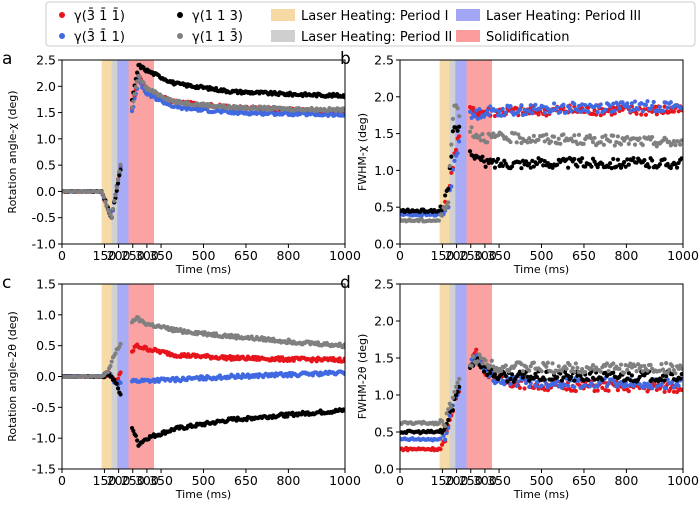 The height and width of the screenshot is (507, 700). Describe the element at coordinates (499, 480) in the screenshot. I see `xtick-label-d-5: 350` at that location.